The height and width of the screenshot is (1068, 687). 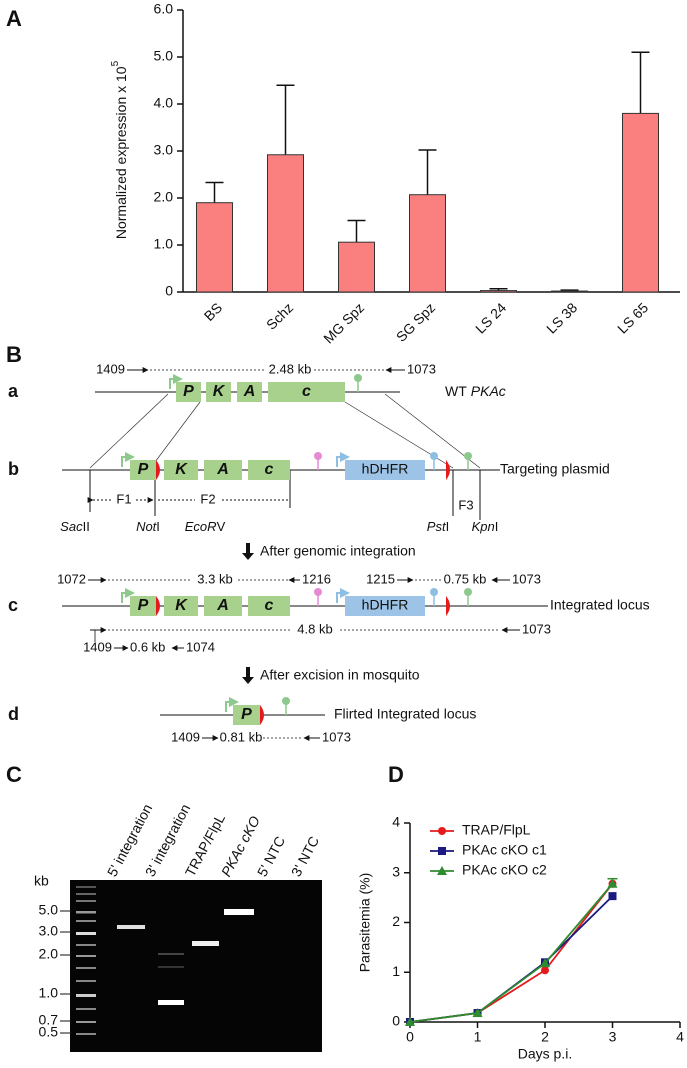 I want to click on panel-label: C, so click(x=14, y=774).